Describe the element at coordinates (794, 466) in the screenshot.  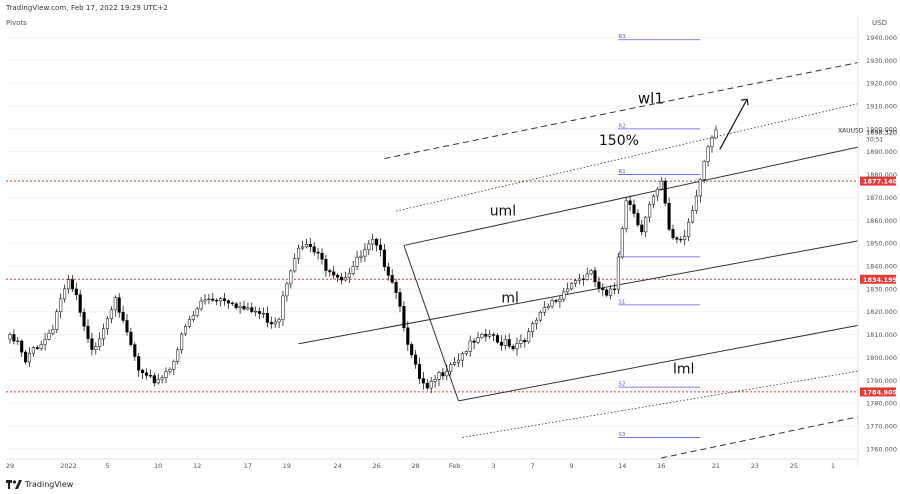
I see `x-tick-label: 25` at that location.